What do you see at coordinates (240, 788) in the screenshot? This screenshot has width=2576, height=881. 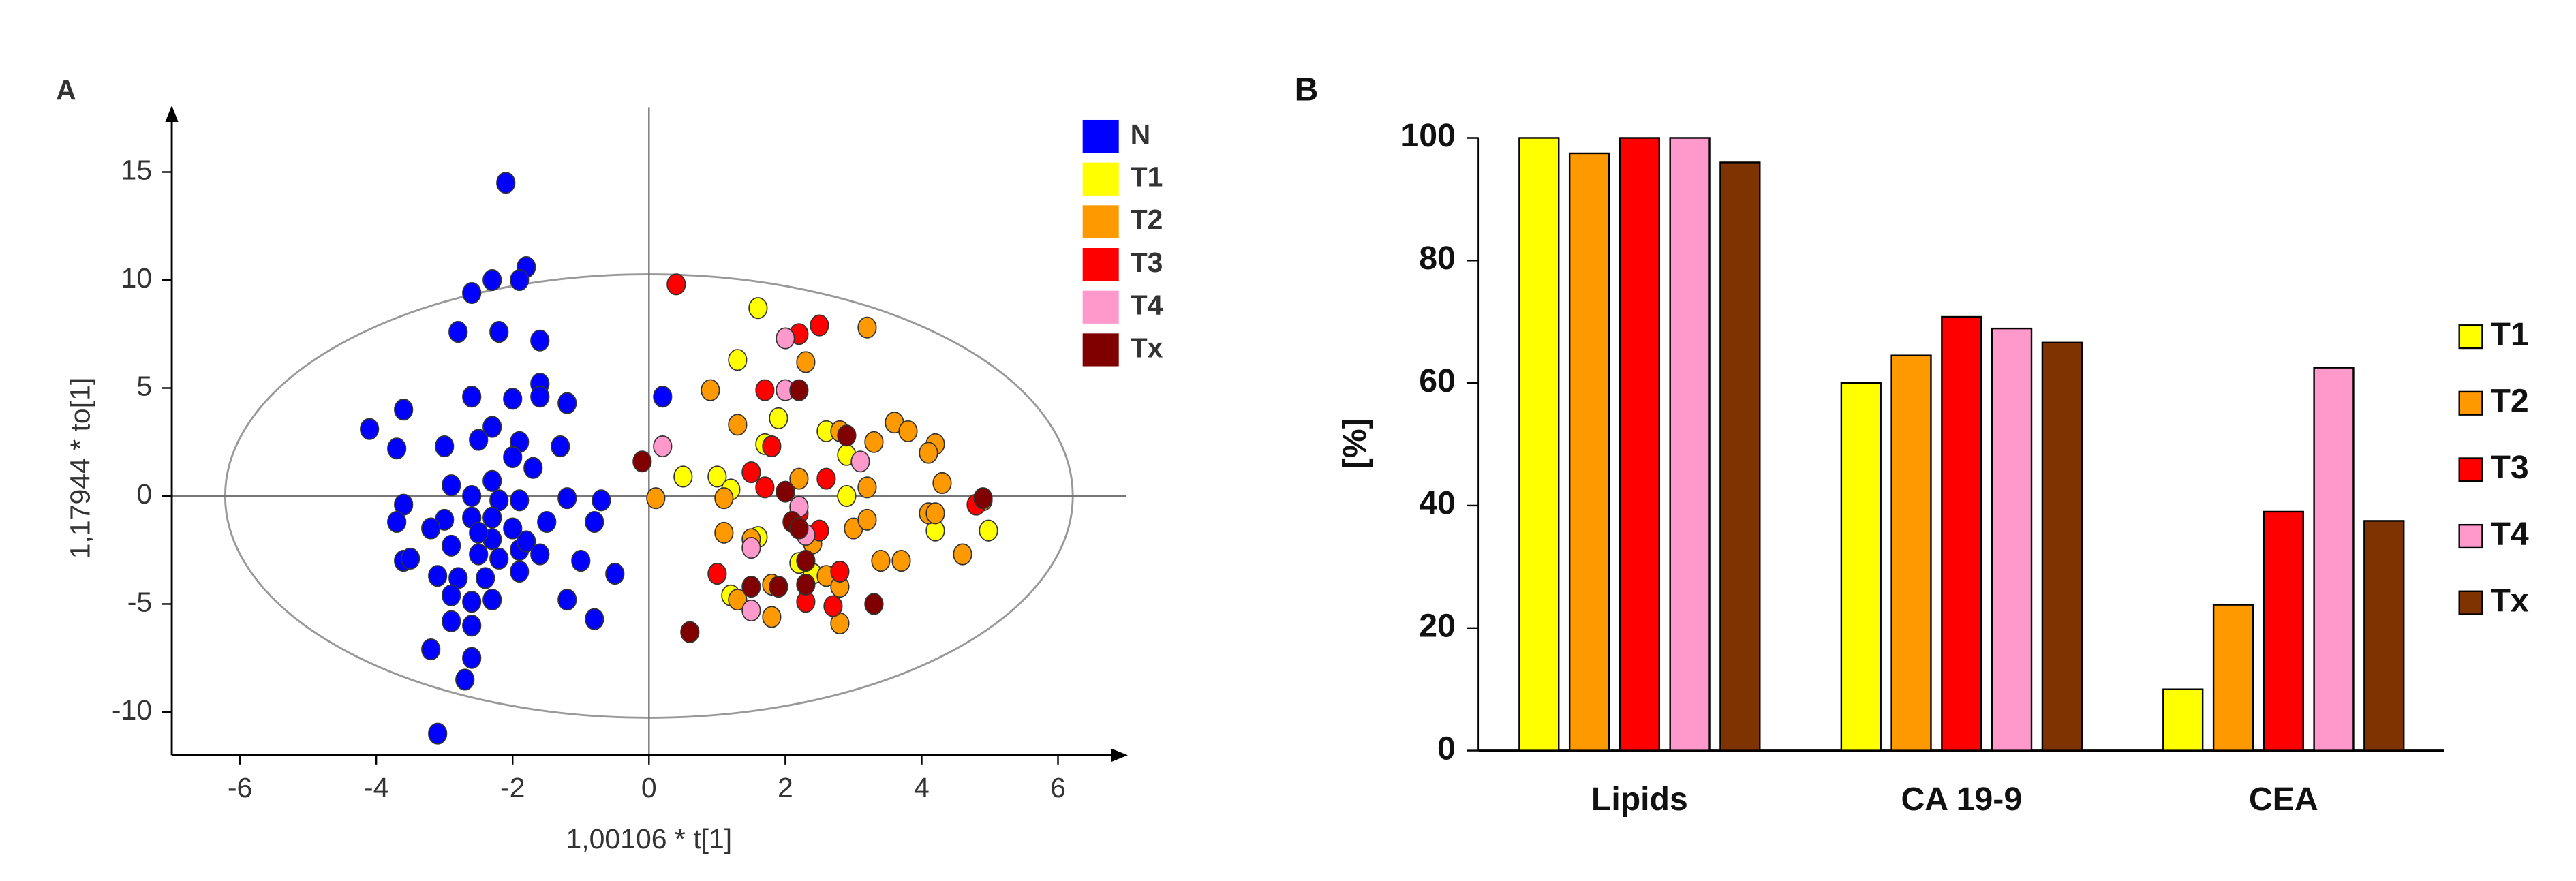 I see `x-tick-label: -6` at bounding box center [240, 788].